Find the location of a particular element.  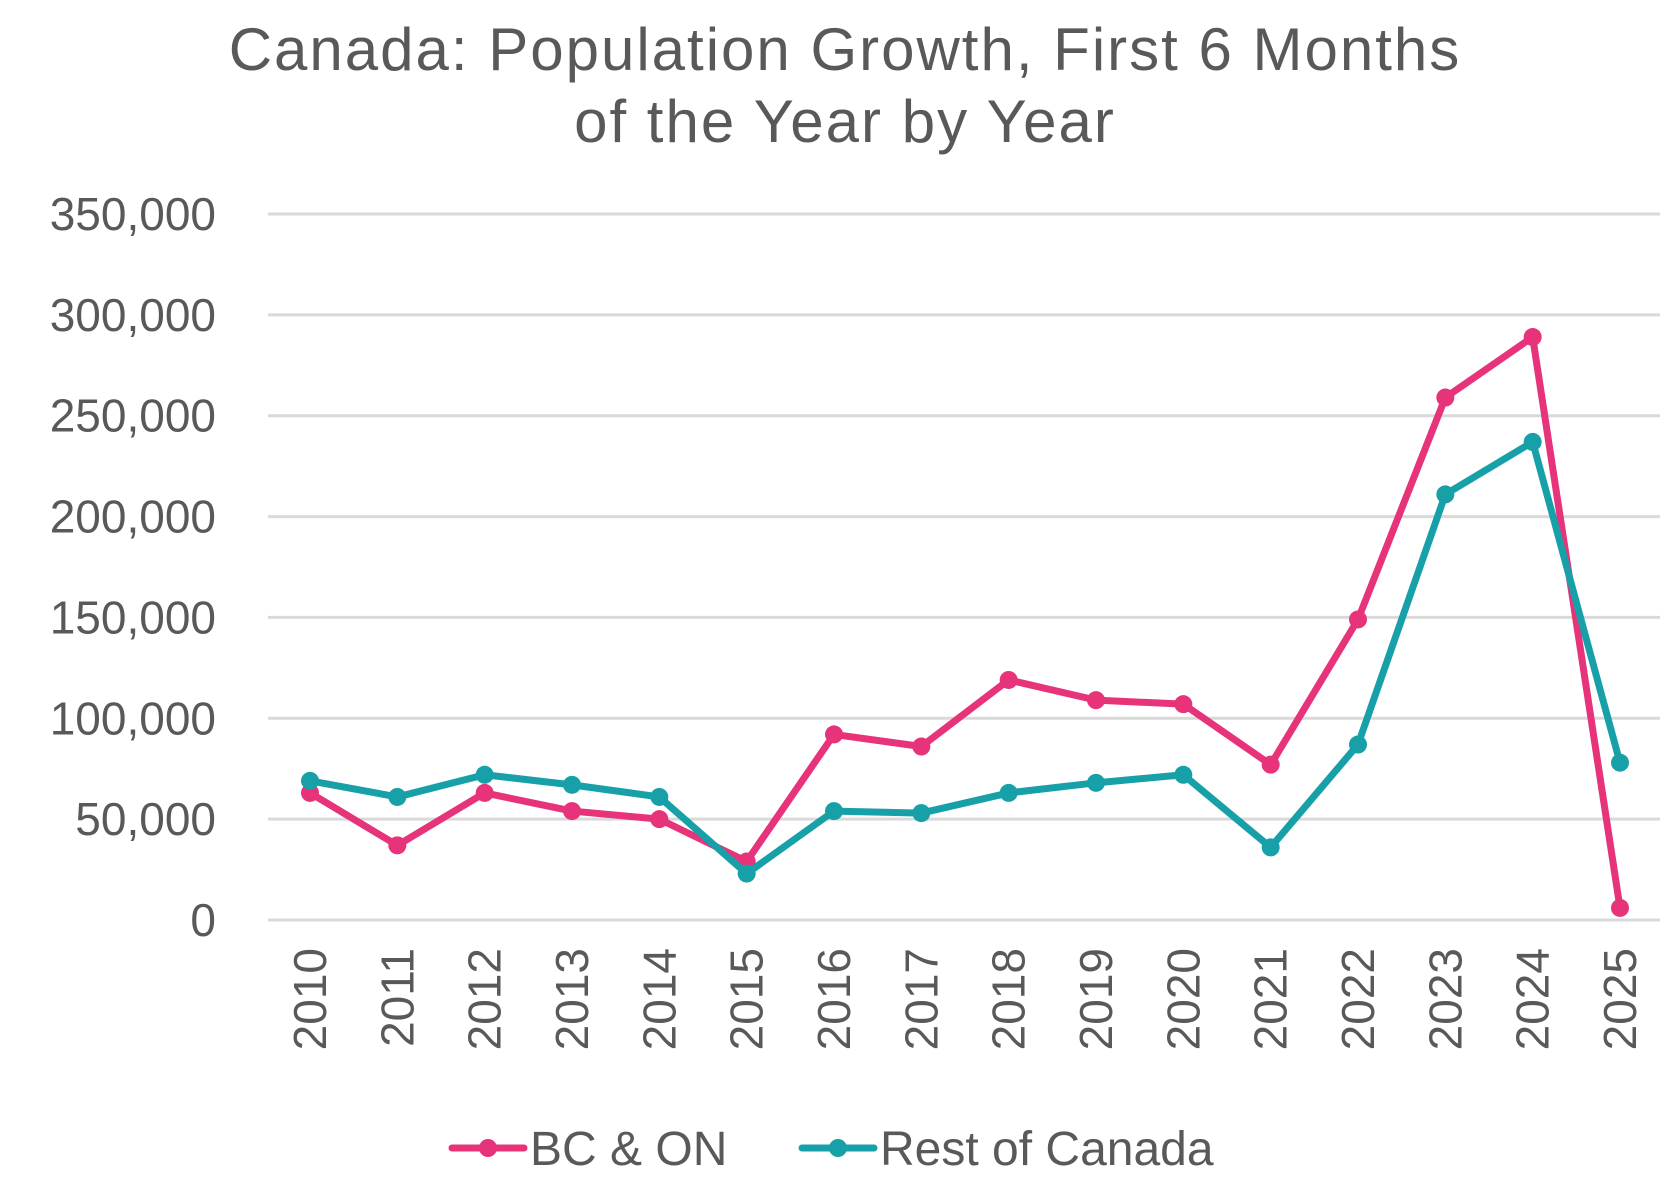

y-tick-label: 100,000 is located at coordinates (133, 718).